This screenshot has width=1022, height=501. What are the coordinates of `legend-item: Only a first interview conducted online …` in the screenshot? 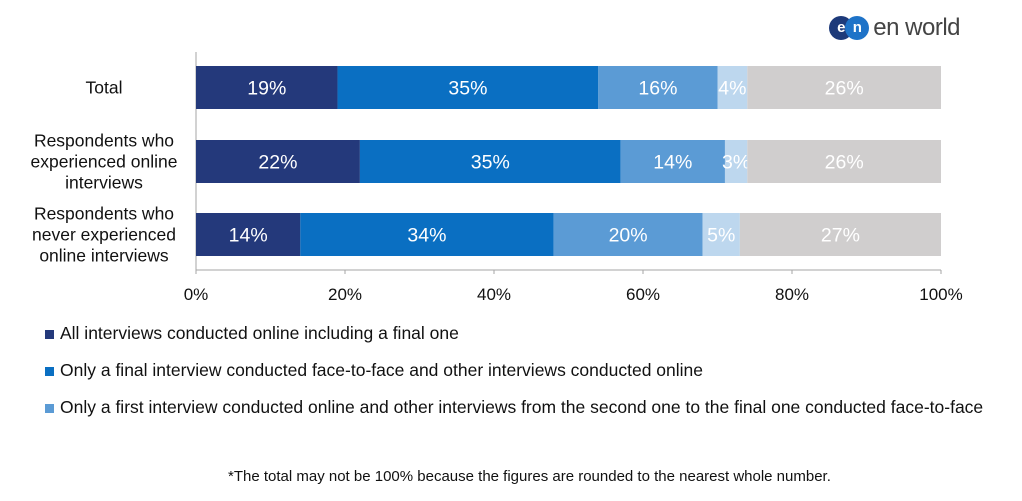 It's located at (522, 407).